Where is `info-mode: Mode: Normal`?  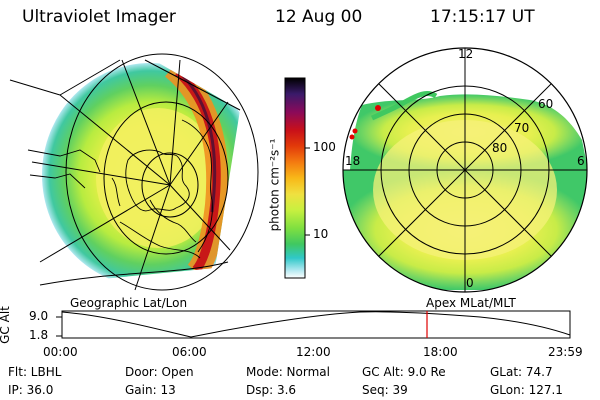
info-mode: Mode: Normal is located at coordinates (288, 372).